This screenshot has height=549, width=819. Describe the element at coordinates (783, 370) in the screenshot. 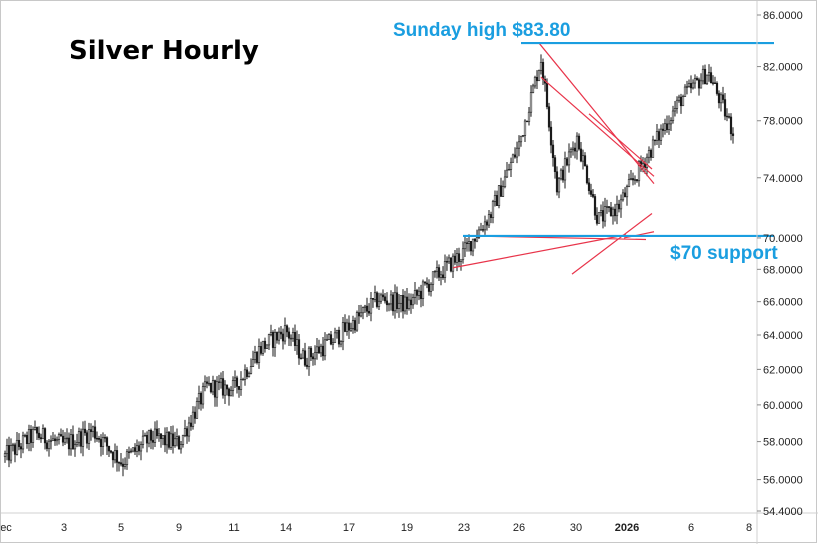

I see `y-tick-label: 62.0000` at that location.